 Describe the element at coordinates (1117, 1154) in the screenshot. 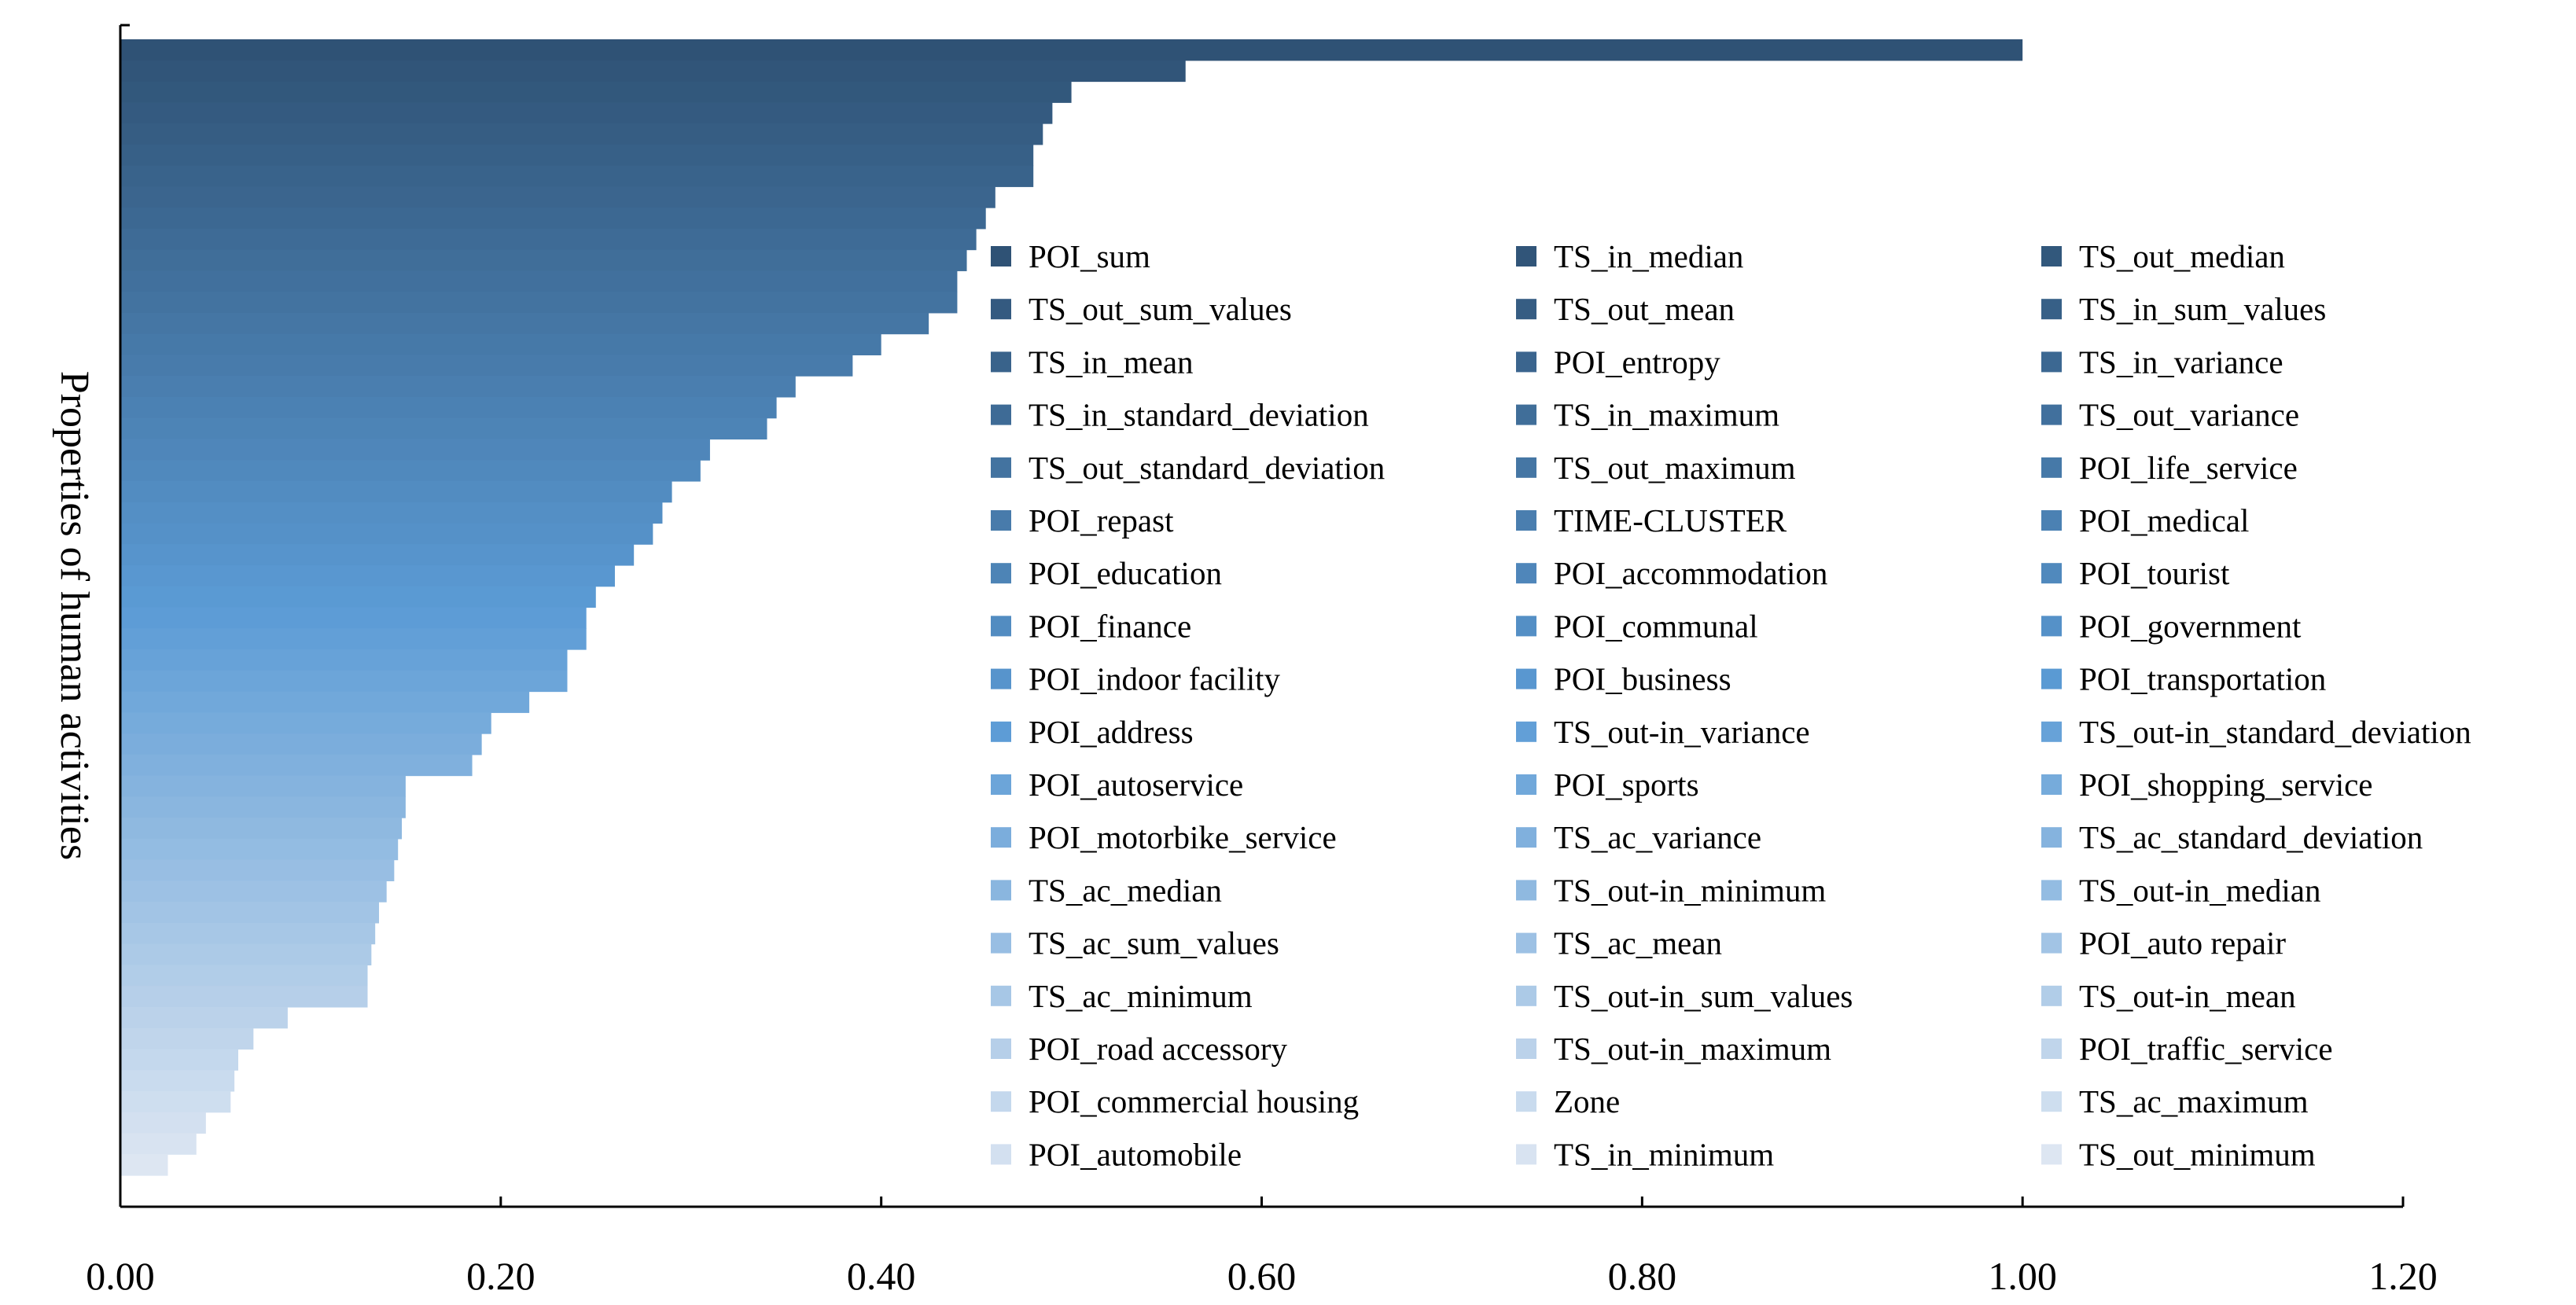

I see `legend-item: POI_automobile` at that location.